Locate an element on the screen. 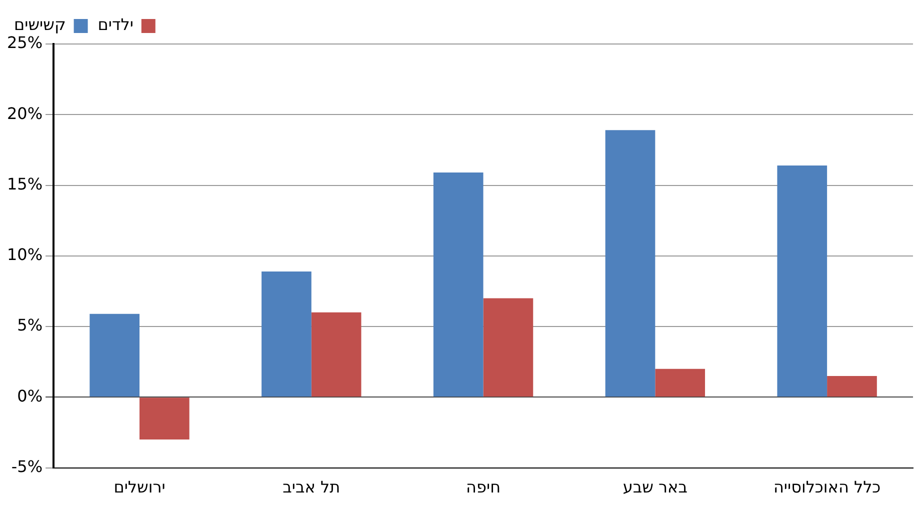  y-tick-label: 10% is located at coordinates (25, 254).